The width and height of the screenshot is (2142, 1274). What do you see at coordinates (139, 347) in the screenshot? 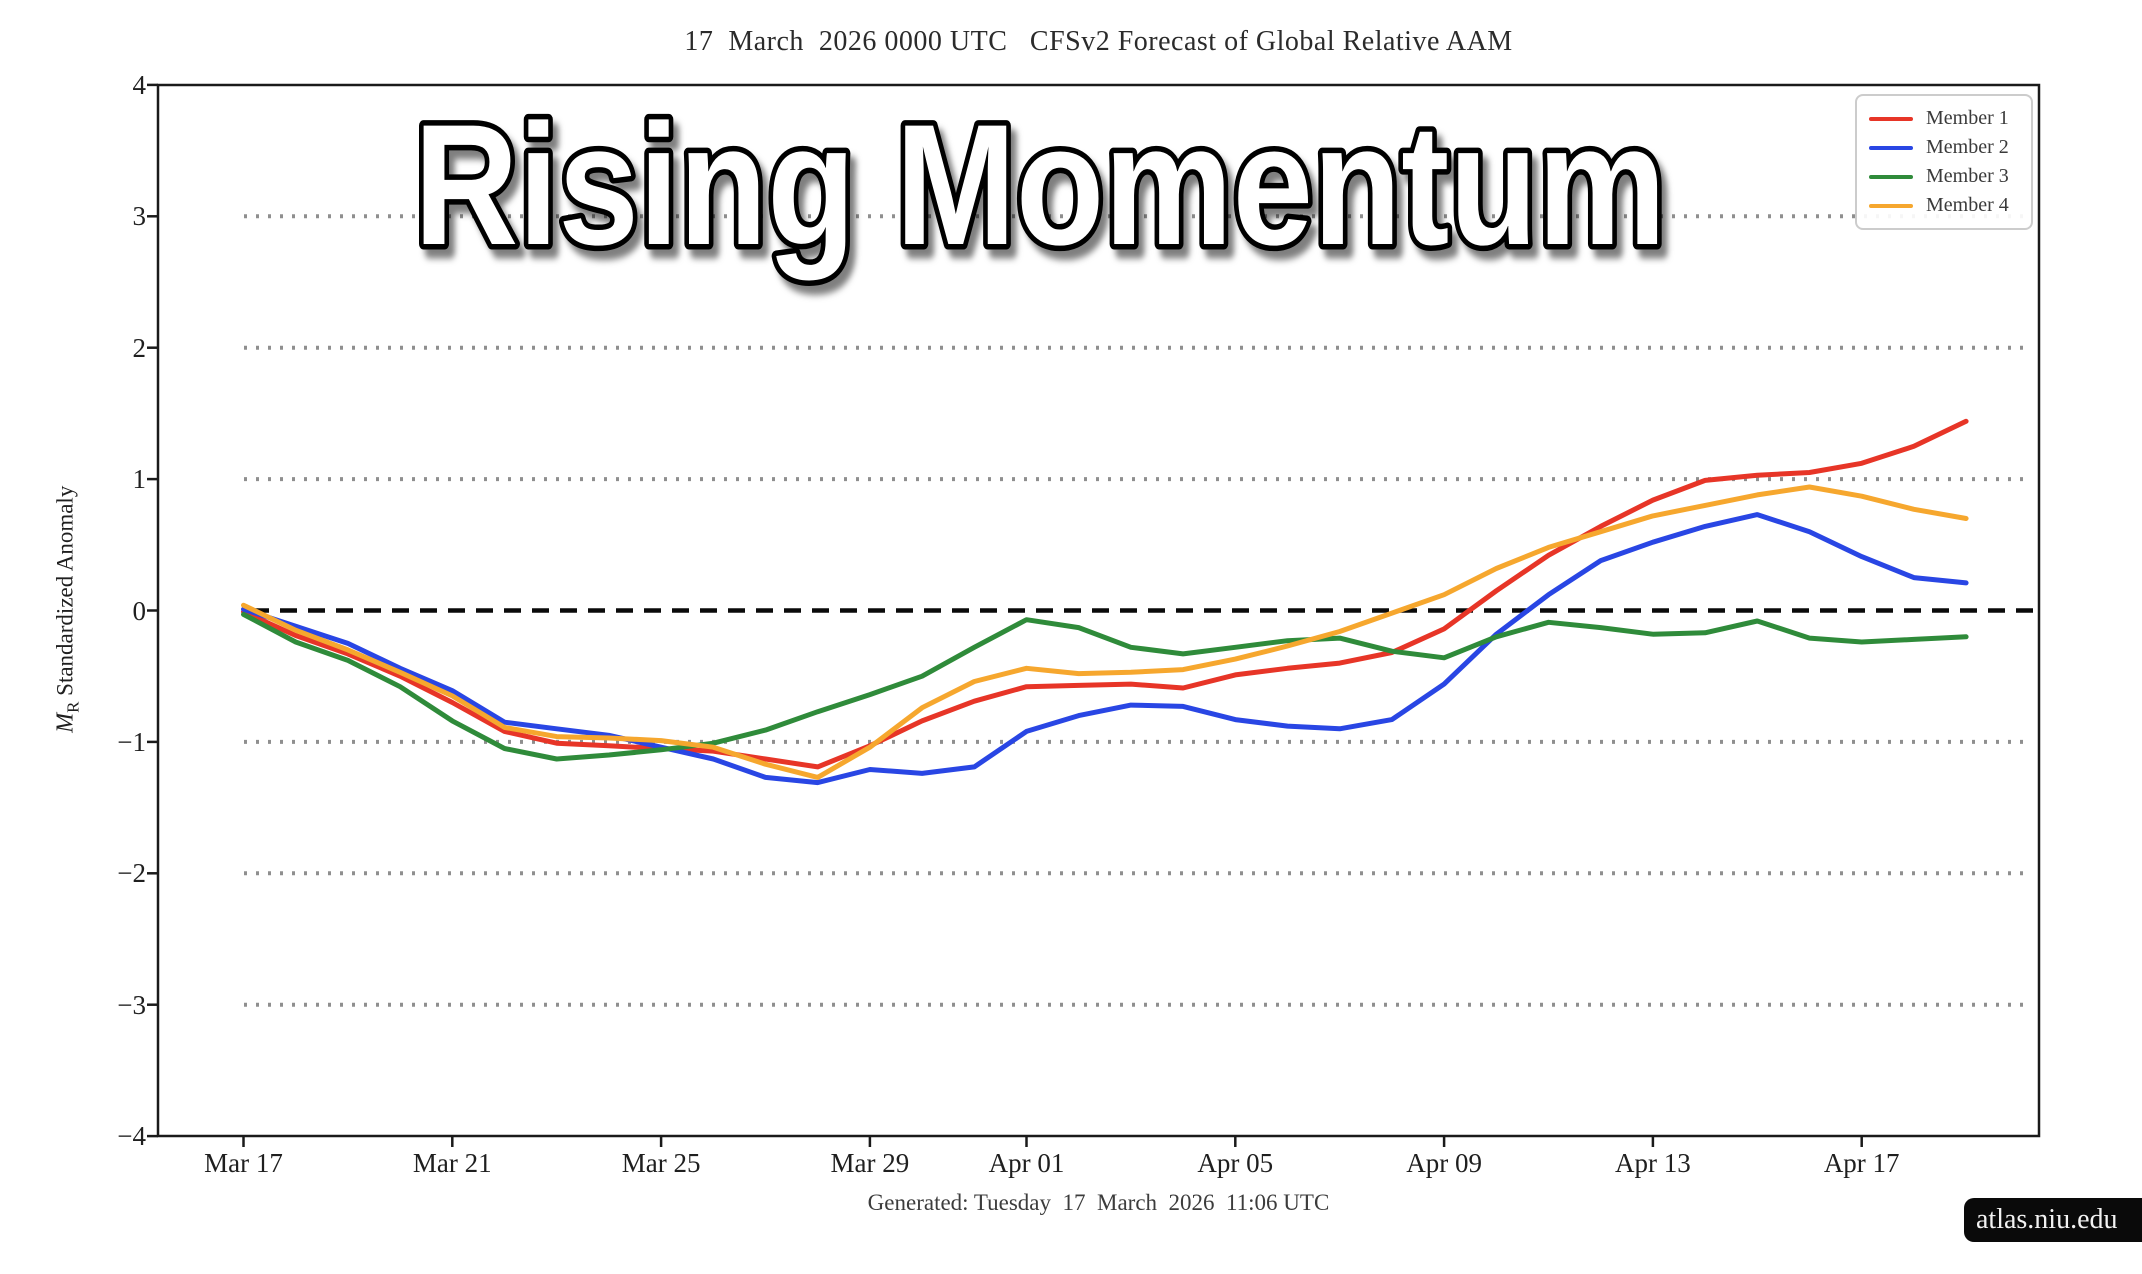
I see `y-tick-label: 2` at bounding box center [139, 347].